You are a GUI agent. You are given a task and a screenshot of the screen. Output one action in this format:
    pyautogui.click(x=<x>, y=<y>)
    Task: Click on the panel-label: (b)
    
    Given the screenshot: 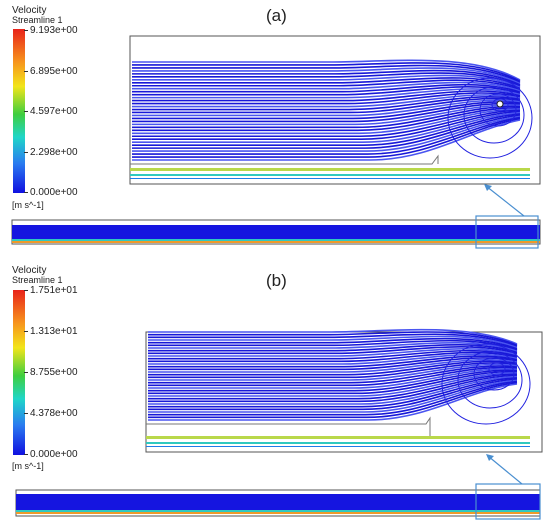 What is the action you would take?
    pyautogui.click(x=276, y=280)
    